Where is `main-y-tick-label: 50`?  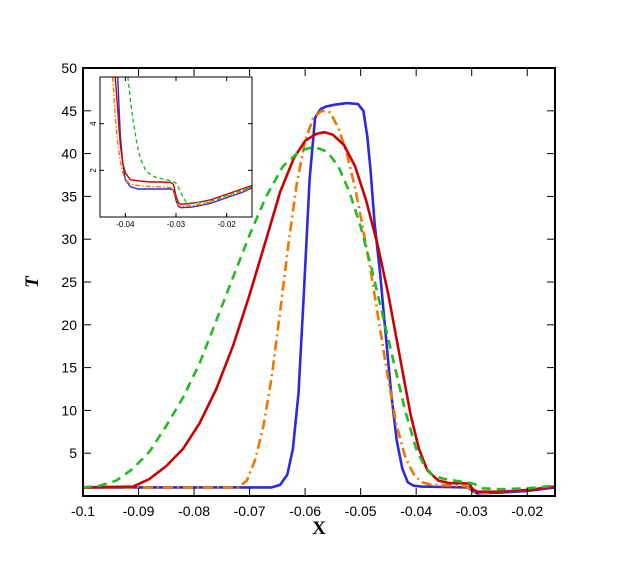
main-y-tick-label: 50 is located at coordinates (69, 68).